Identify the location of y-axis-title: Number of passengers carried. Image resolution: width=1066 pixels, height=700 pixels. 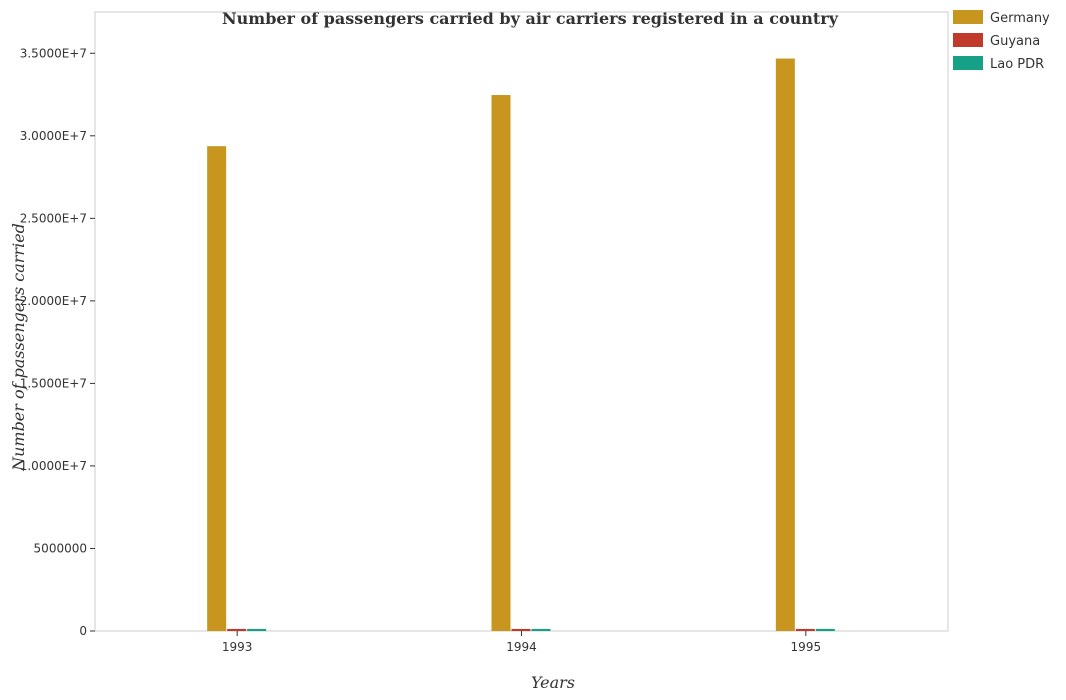
(18, 347).